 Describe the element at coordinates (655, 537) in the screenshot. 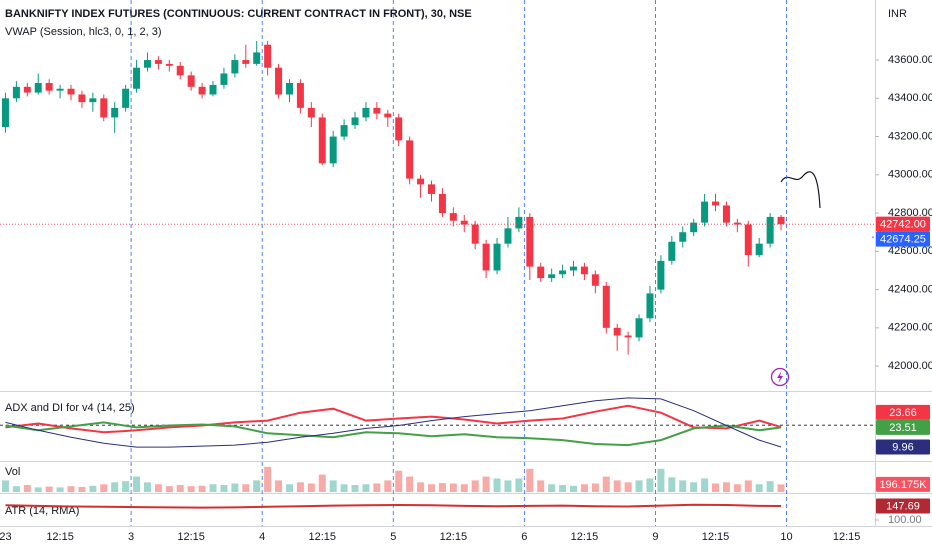

I see `x-tick-label: 9` at that location.